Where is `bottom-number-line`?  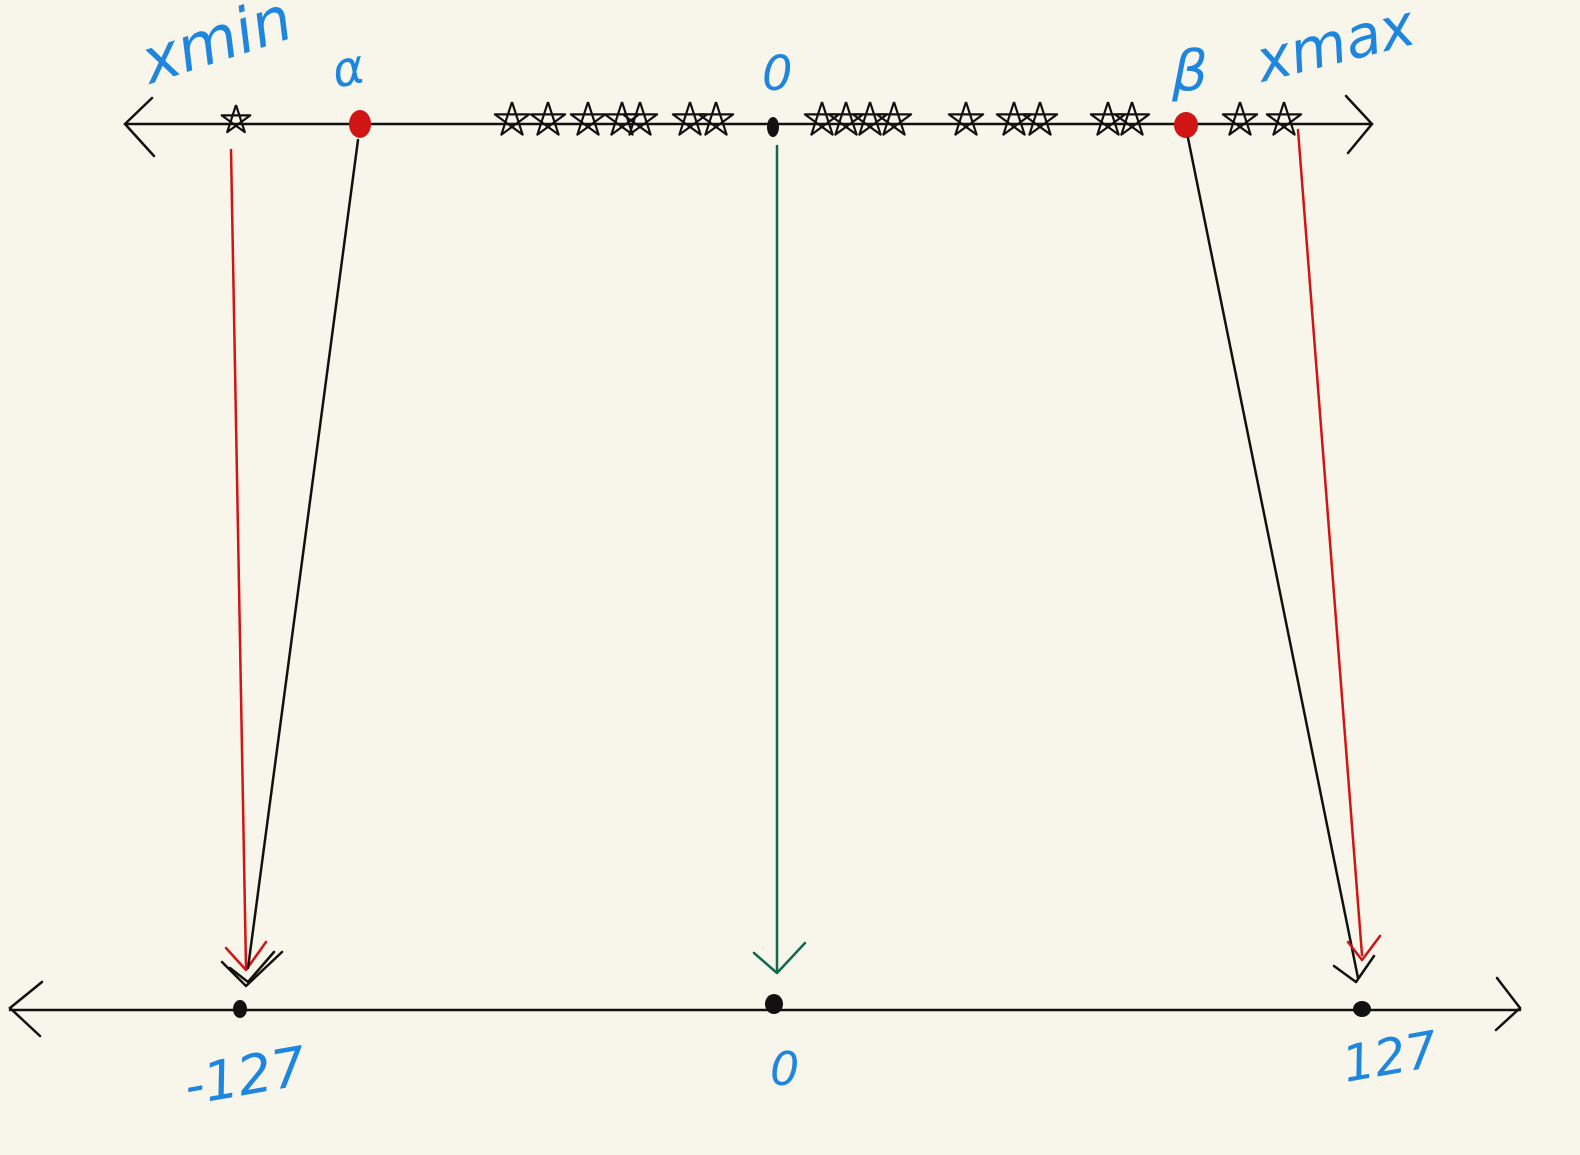 bottom-number-line is located at coordinates (765, 1007).